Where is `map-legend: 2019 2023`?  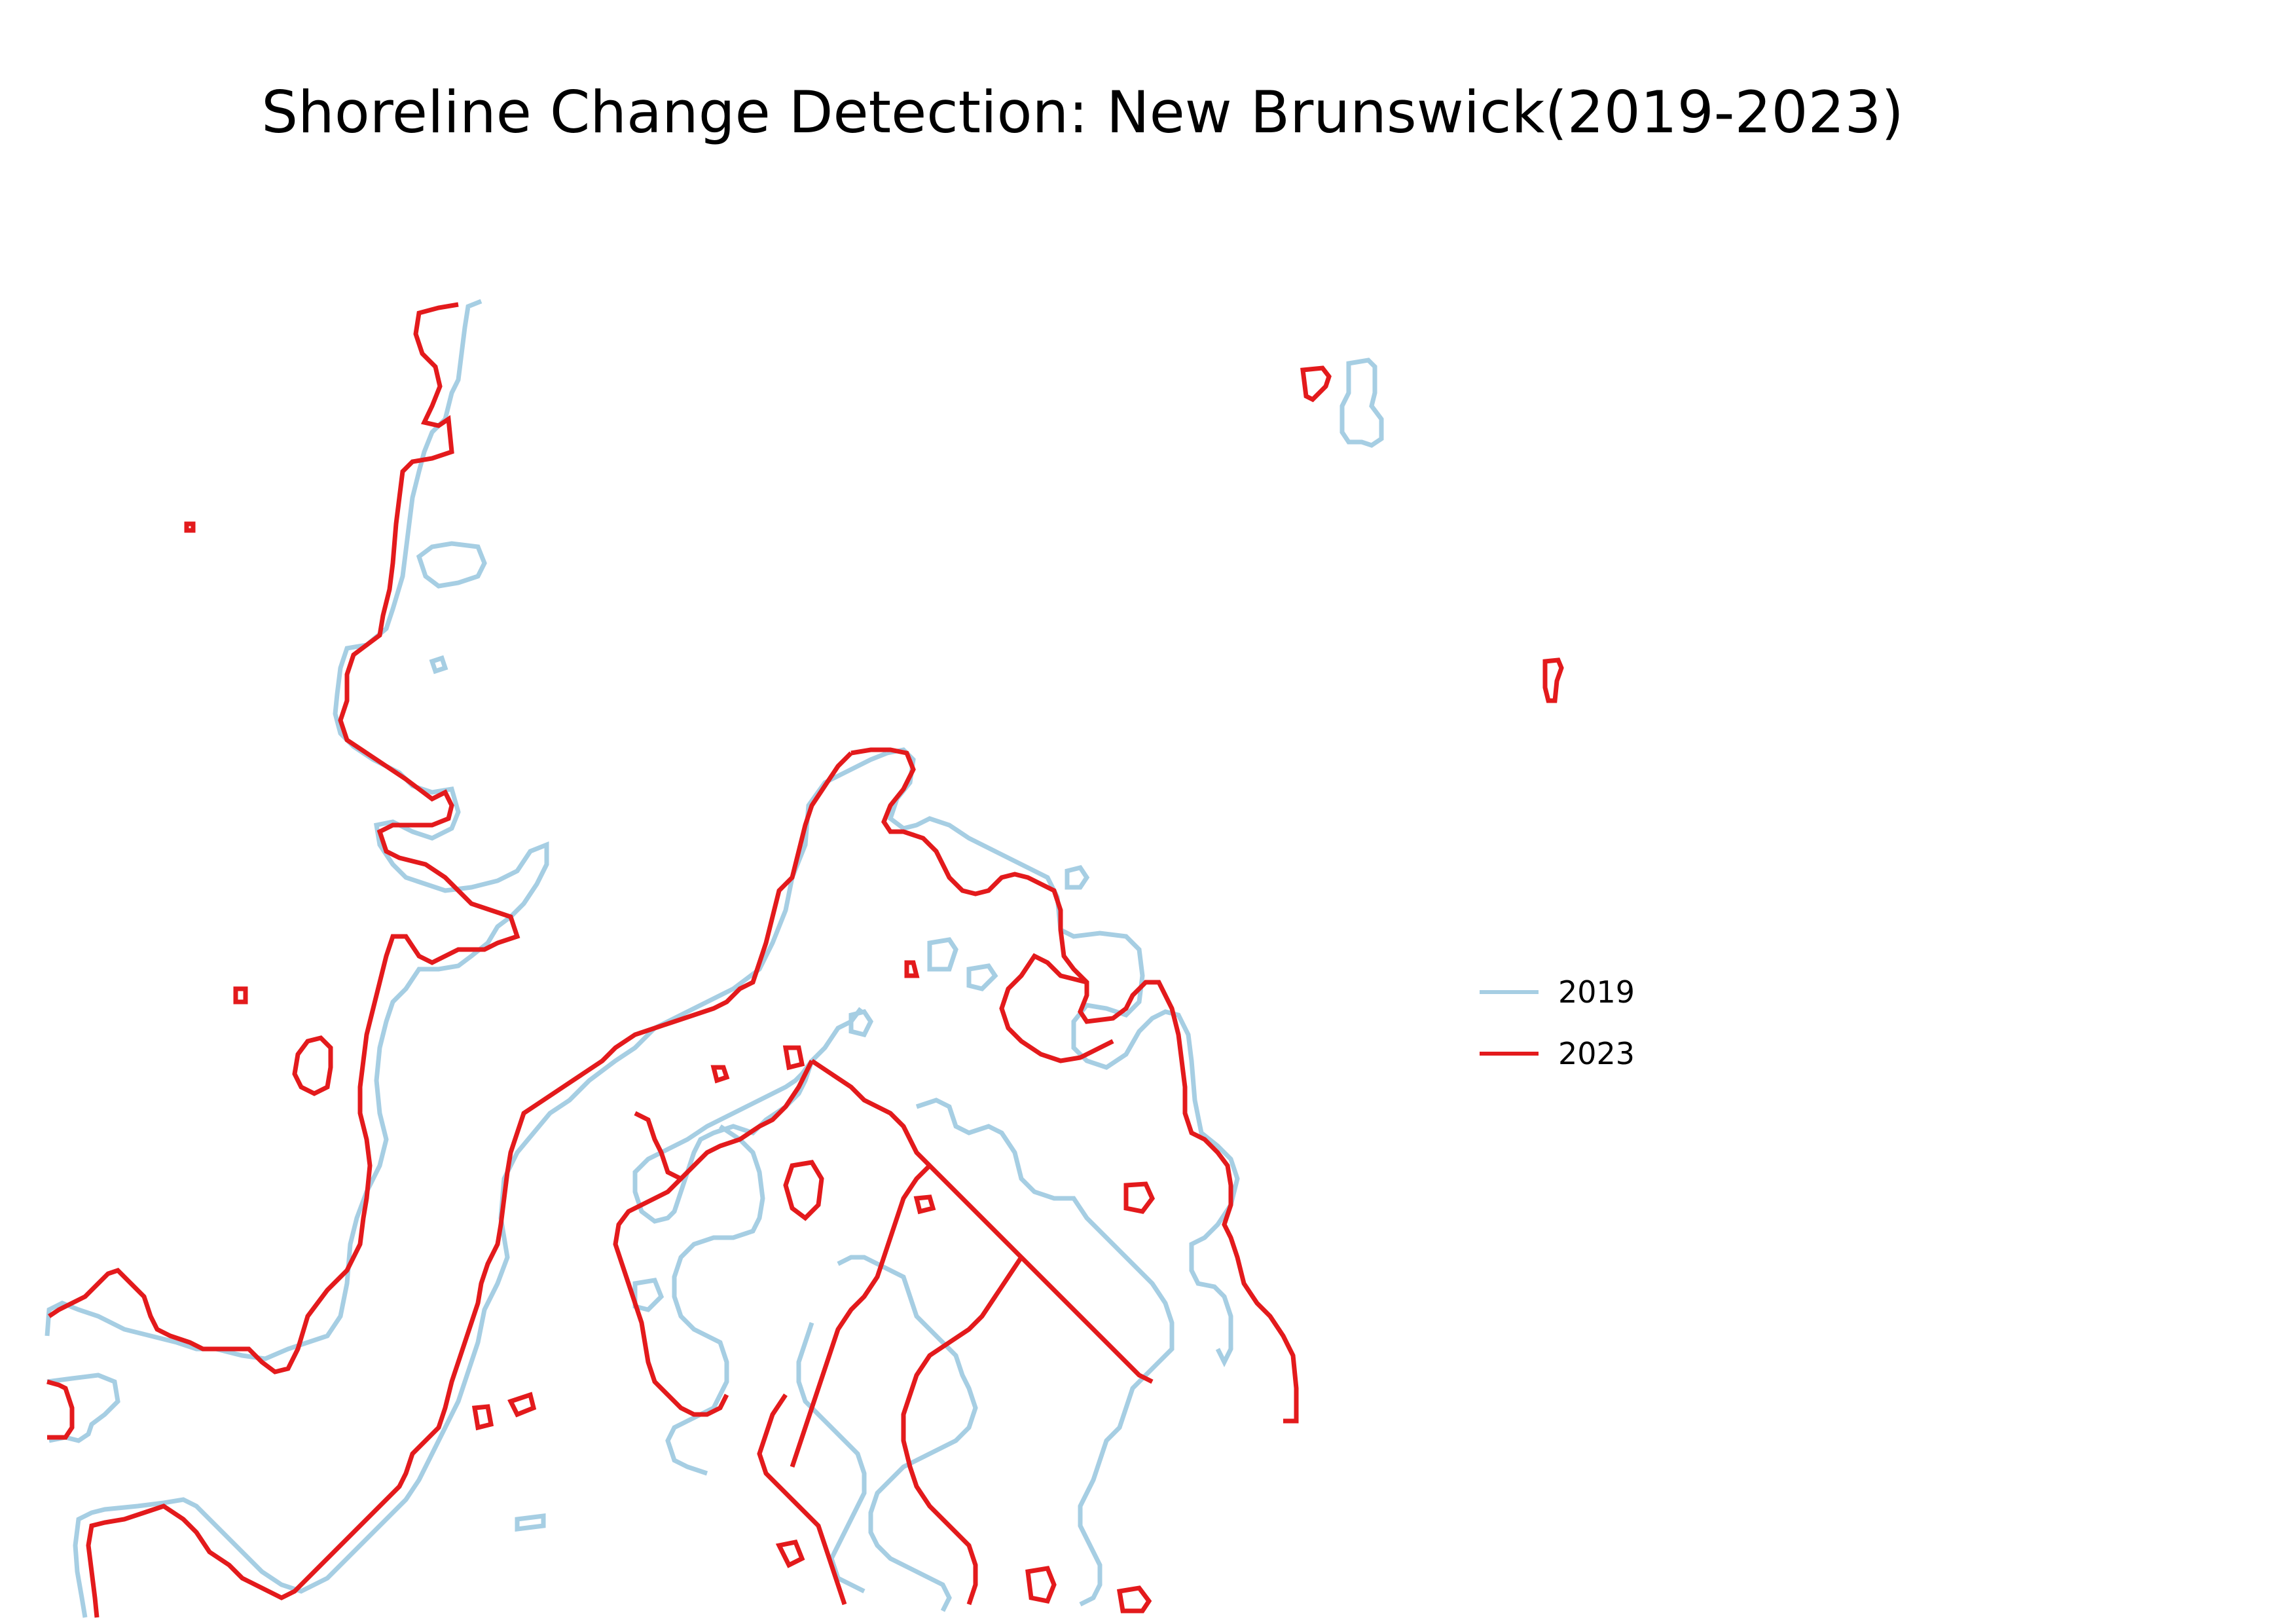
map-legend: 2019 2023 is located at coordinates (1557, 1022).